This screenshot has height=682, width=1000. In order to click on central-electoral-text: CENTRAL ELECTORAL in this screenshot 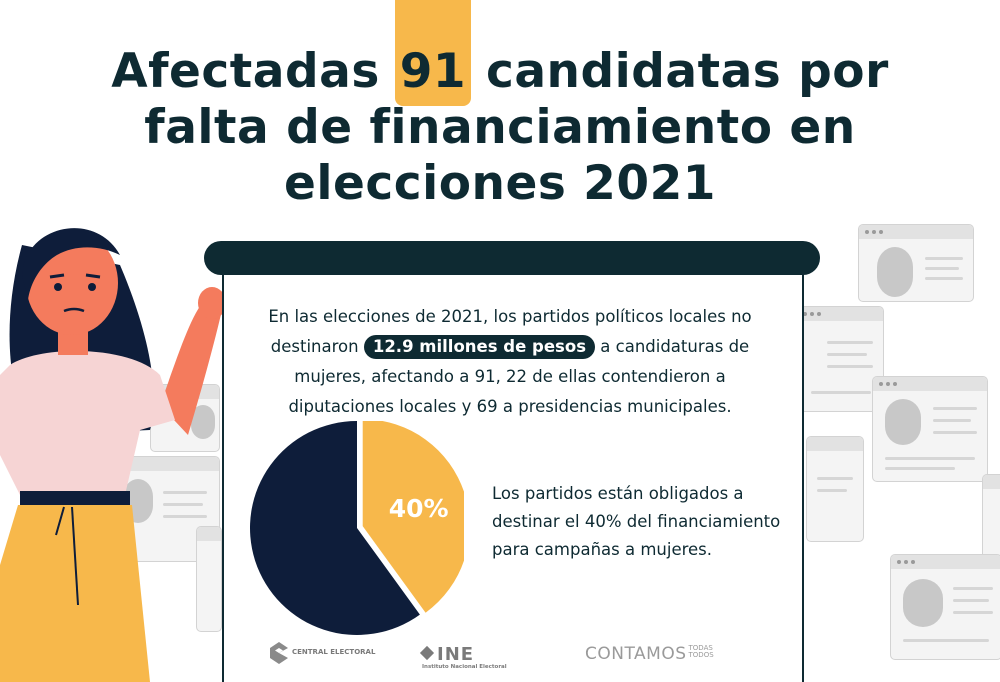, I will do `click(334, 652)`.